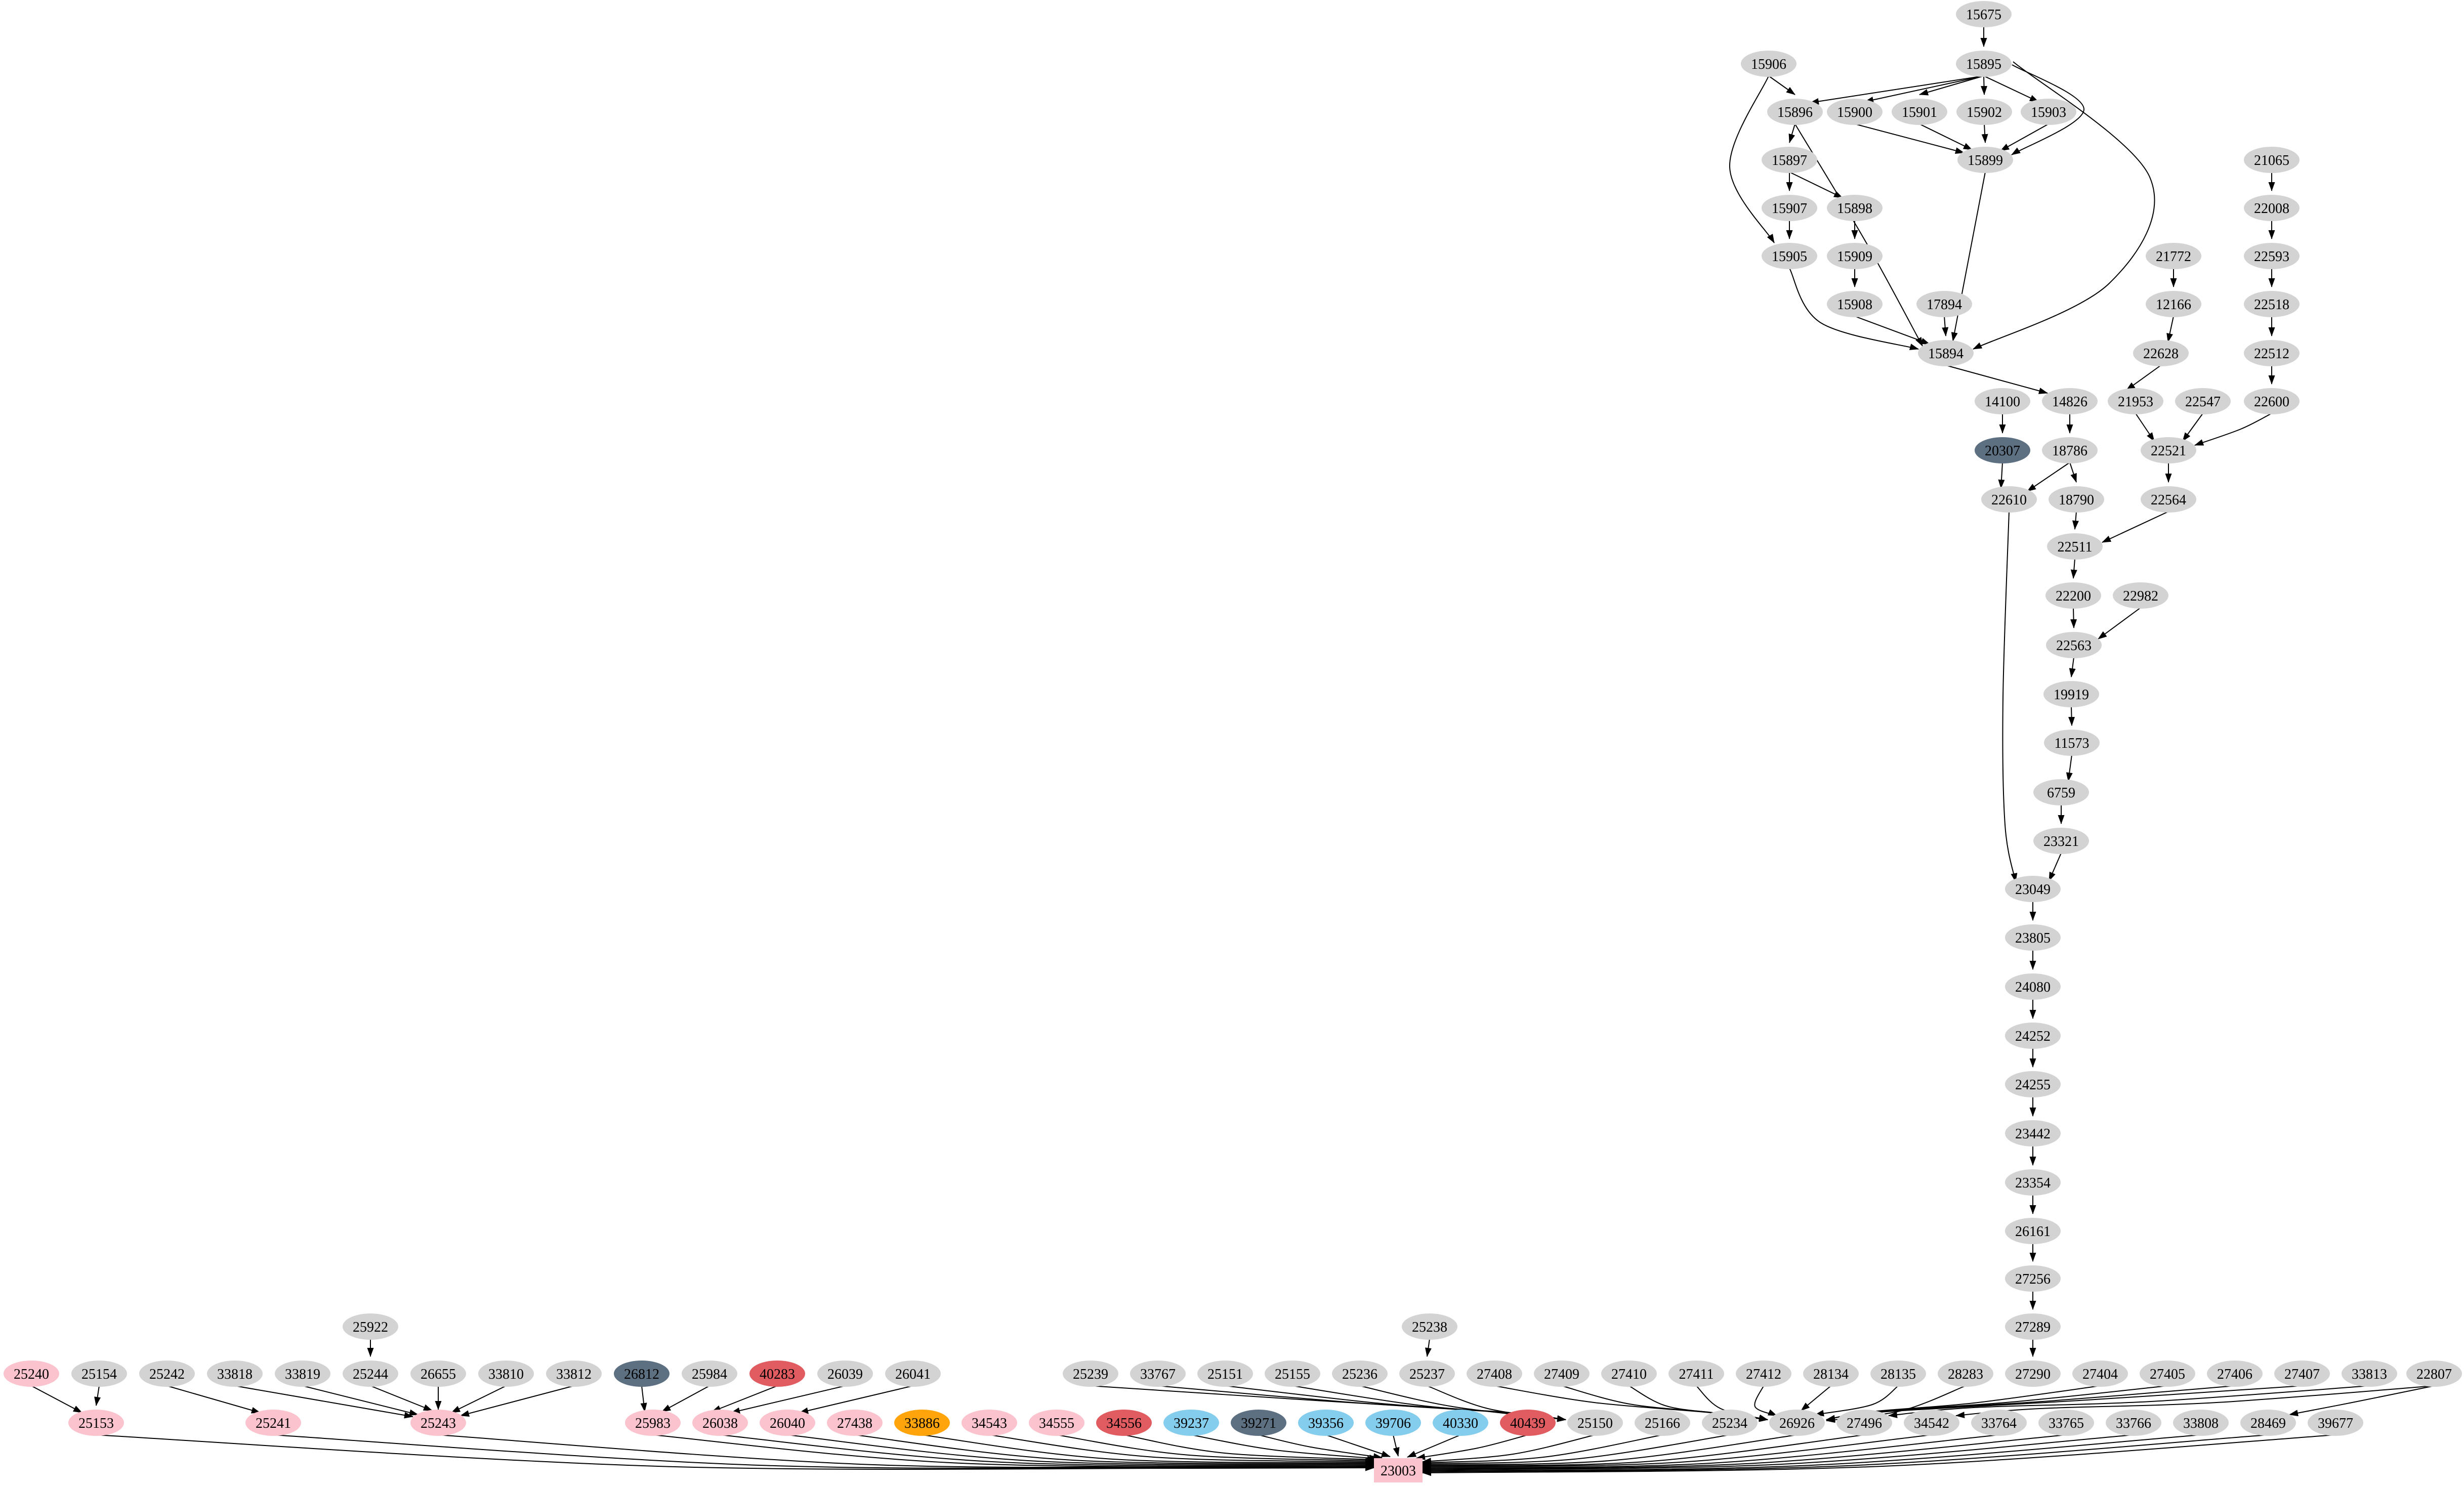 The height and width of the screenshot is (1487, 2464). I want to click on node-label-33764: 33764, so click(1999, 1423).